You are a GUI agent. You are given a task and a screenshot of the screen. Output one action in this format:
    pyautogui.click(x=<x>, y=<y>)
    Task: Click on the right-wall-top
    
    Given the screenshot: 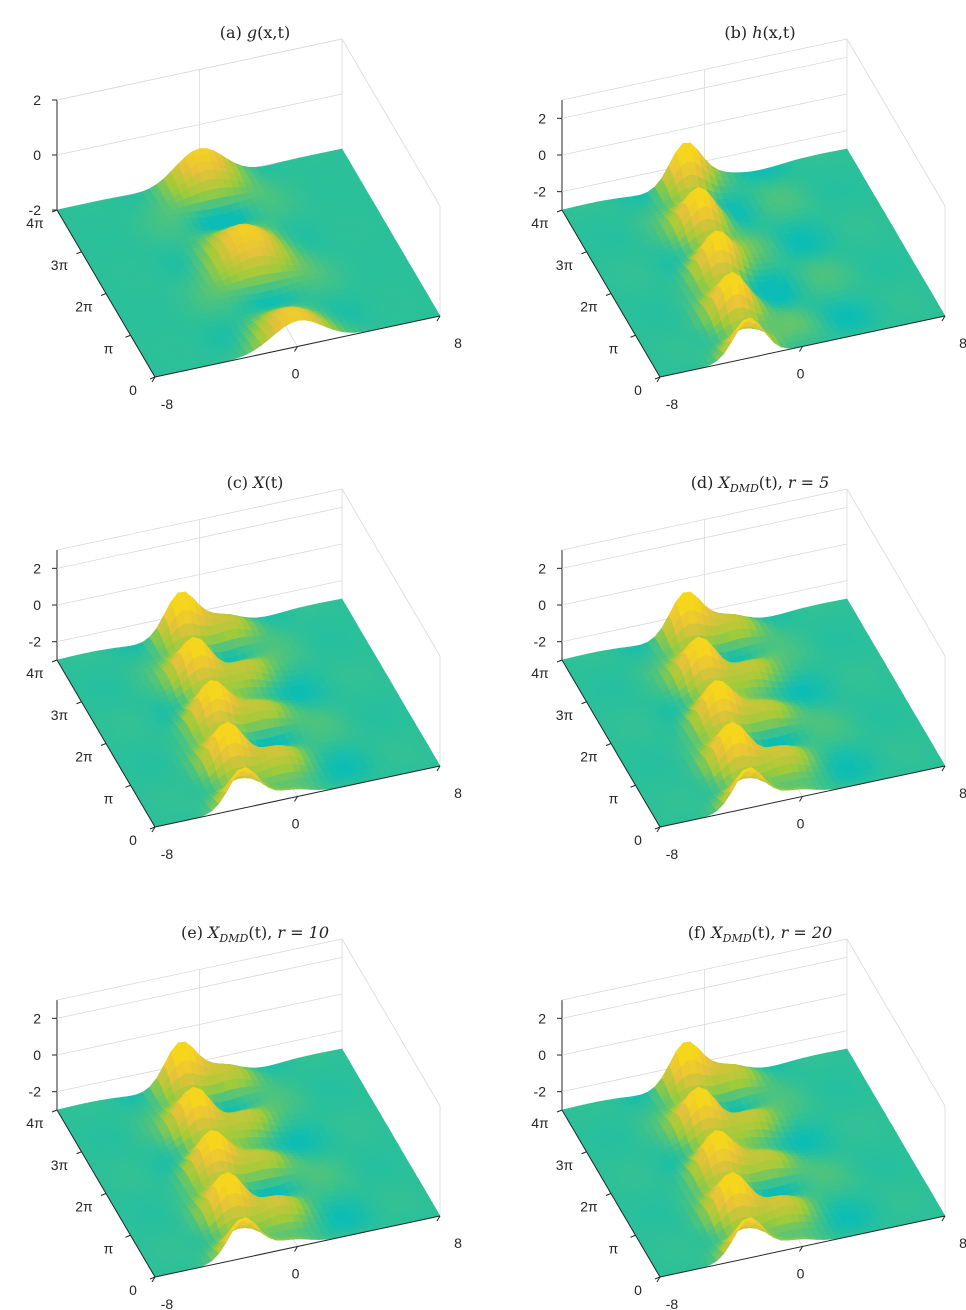 What is the action you would take?
    pyautogui.click(x=391, y=122)
    